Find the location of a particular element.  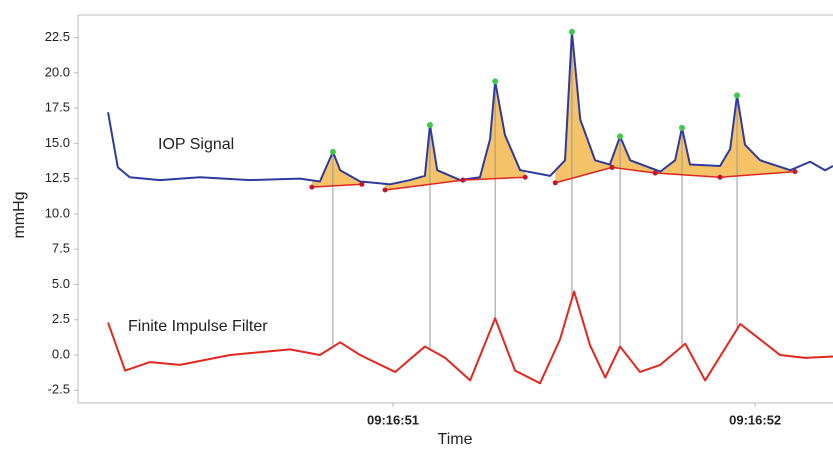

y-tick-label: 20.0 is located at coordinates (57, 71).